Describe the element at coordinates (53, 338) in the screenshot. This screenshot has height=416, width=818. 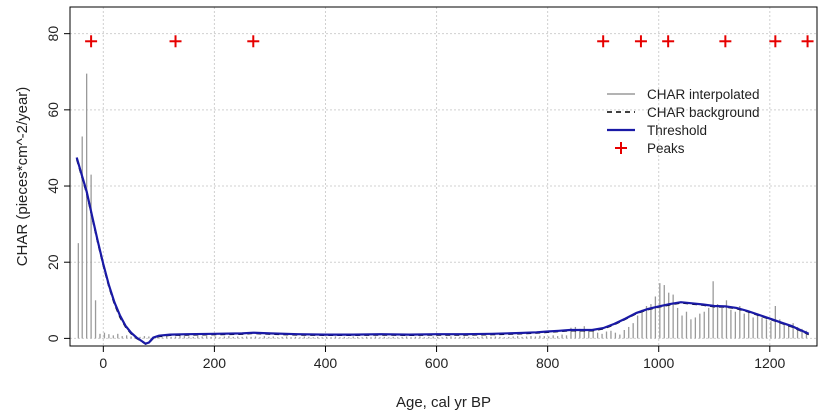
I see `y-tick-label: 0` at that location.